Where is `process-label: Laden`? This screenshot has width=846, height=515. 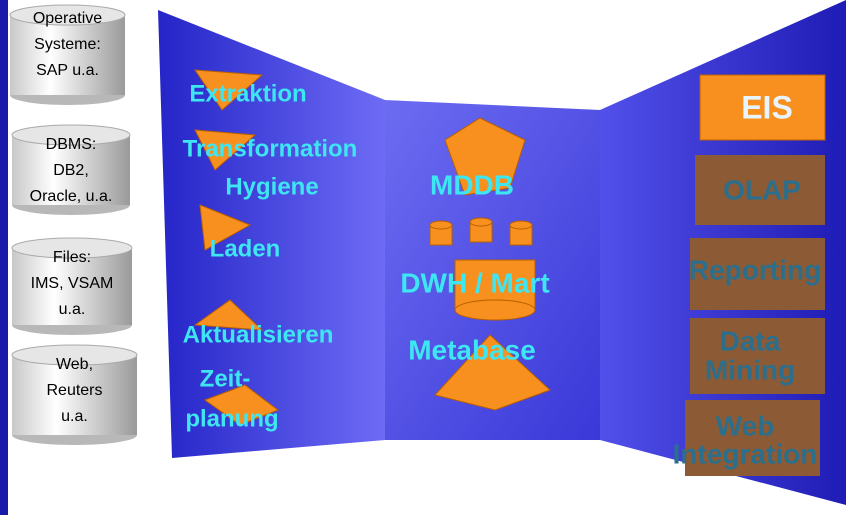 process-label: Laden is located at coordinates (245, 248).